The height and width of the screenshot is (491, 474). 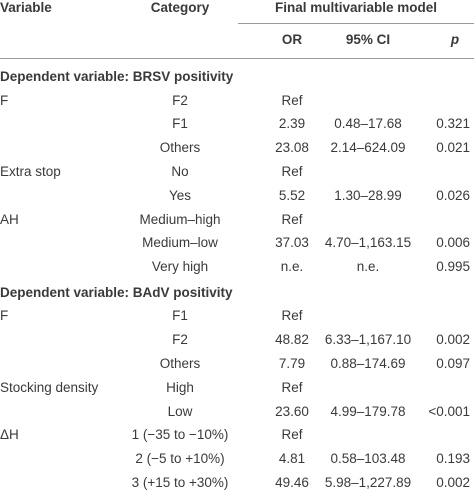 What do you see at coordinates (368, 267) in the screenshot?
I see `ci-cell: n.e.` at bounding box center [368, 267].